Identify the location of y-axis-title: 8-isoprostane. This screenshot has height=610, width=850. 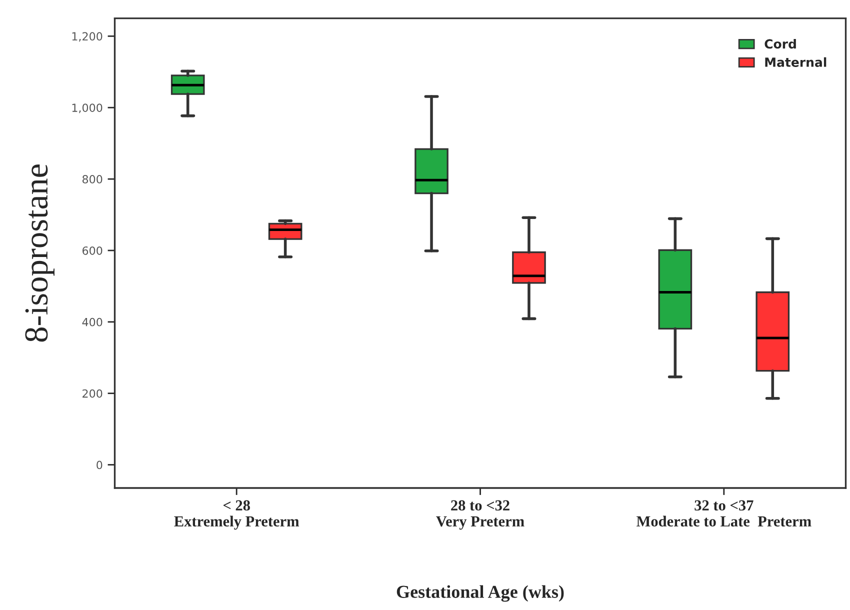
(39, 253).